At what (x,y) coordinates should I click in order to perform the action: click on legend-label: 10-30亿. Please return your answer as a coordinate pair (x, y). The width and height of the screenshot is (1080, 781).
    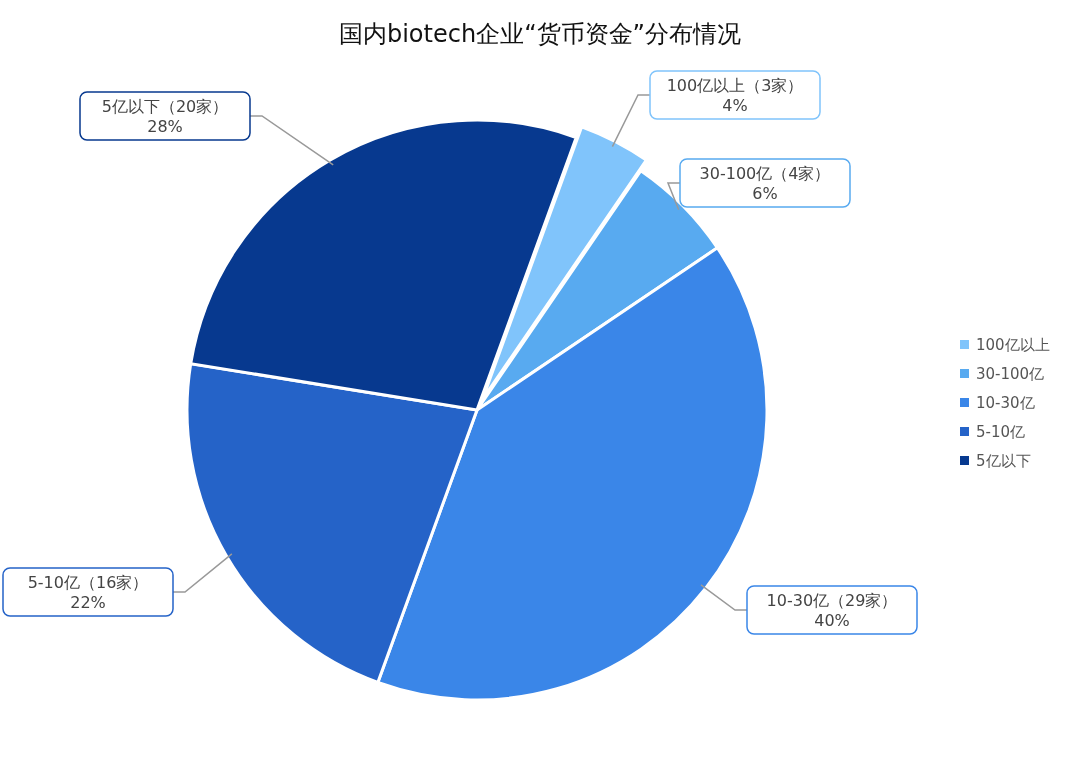
    Looking at the image, I should click on (1005, 403).